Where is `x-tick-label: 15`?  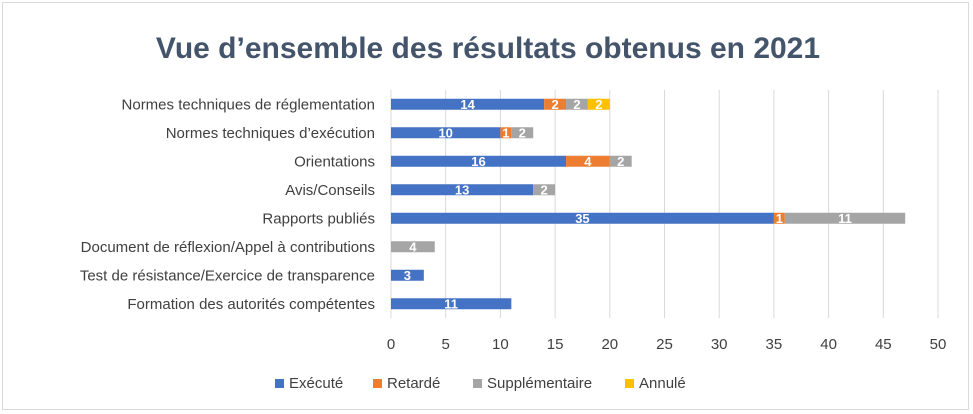 x-tick-label: 15 is located at coordinates (555, 344).